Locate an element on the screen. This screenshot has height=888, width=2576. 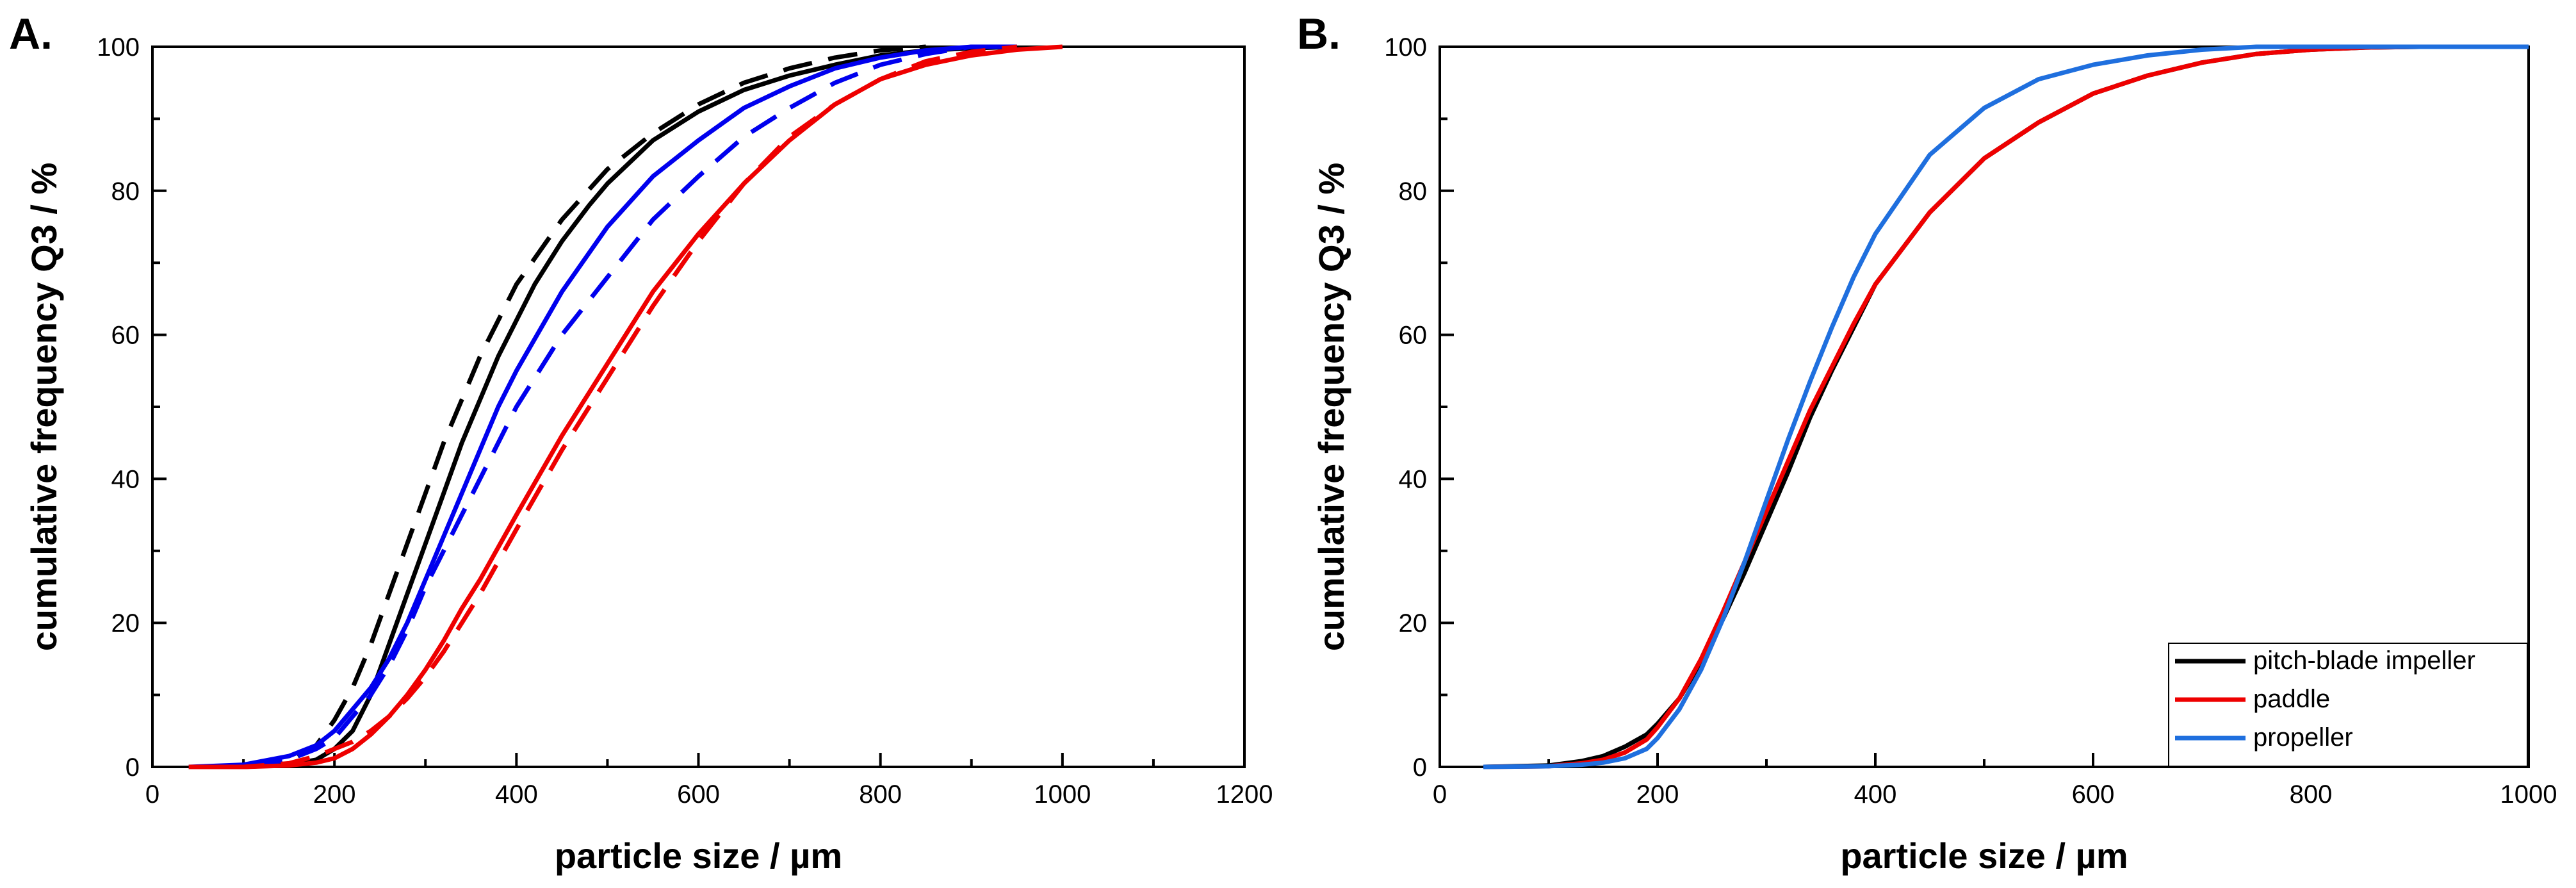
y-tick-label-a: 60 is located at coordinates (125, 336).